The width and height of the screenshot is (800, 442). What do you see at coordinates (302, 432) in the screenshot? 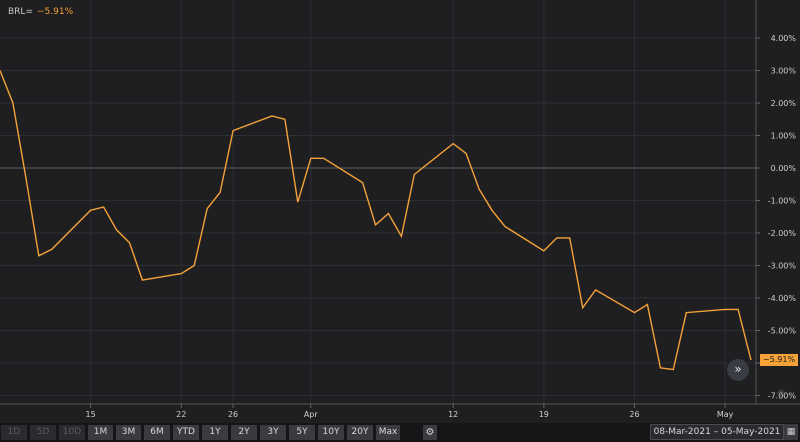
I see `range-button-5y: 5Y` at bounding box center [302, 432].